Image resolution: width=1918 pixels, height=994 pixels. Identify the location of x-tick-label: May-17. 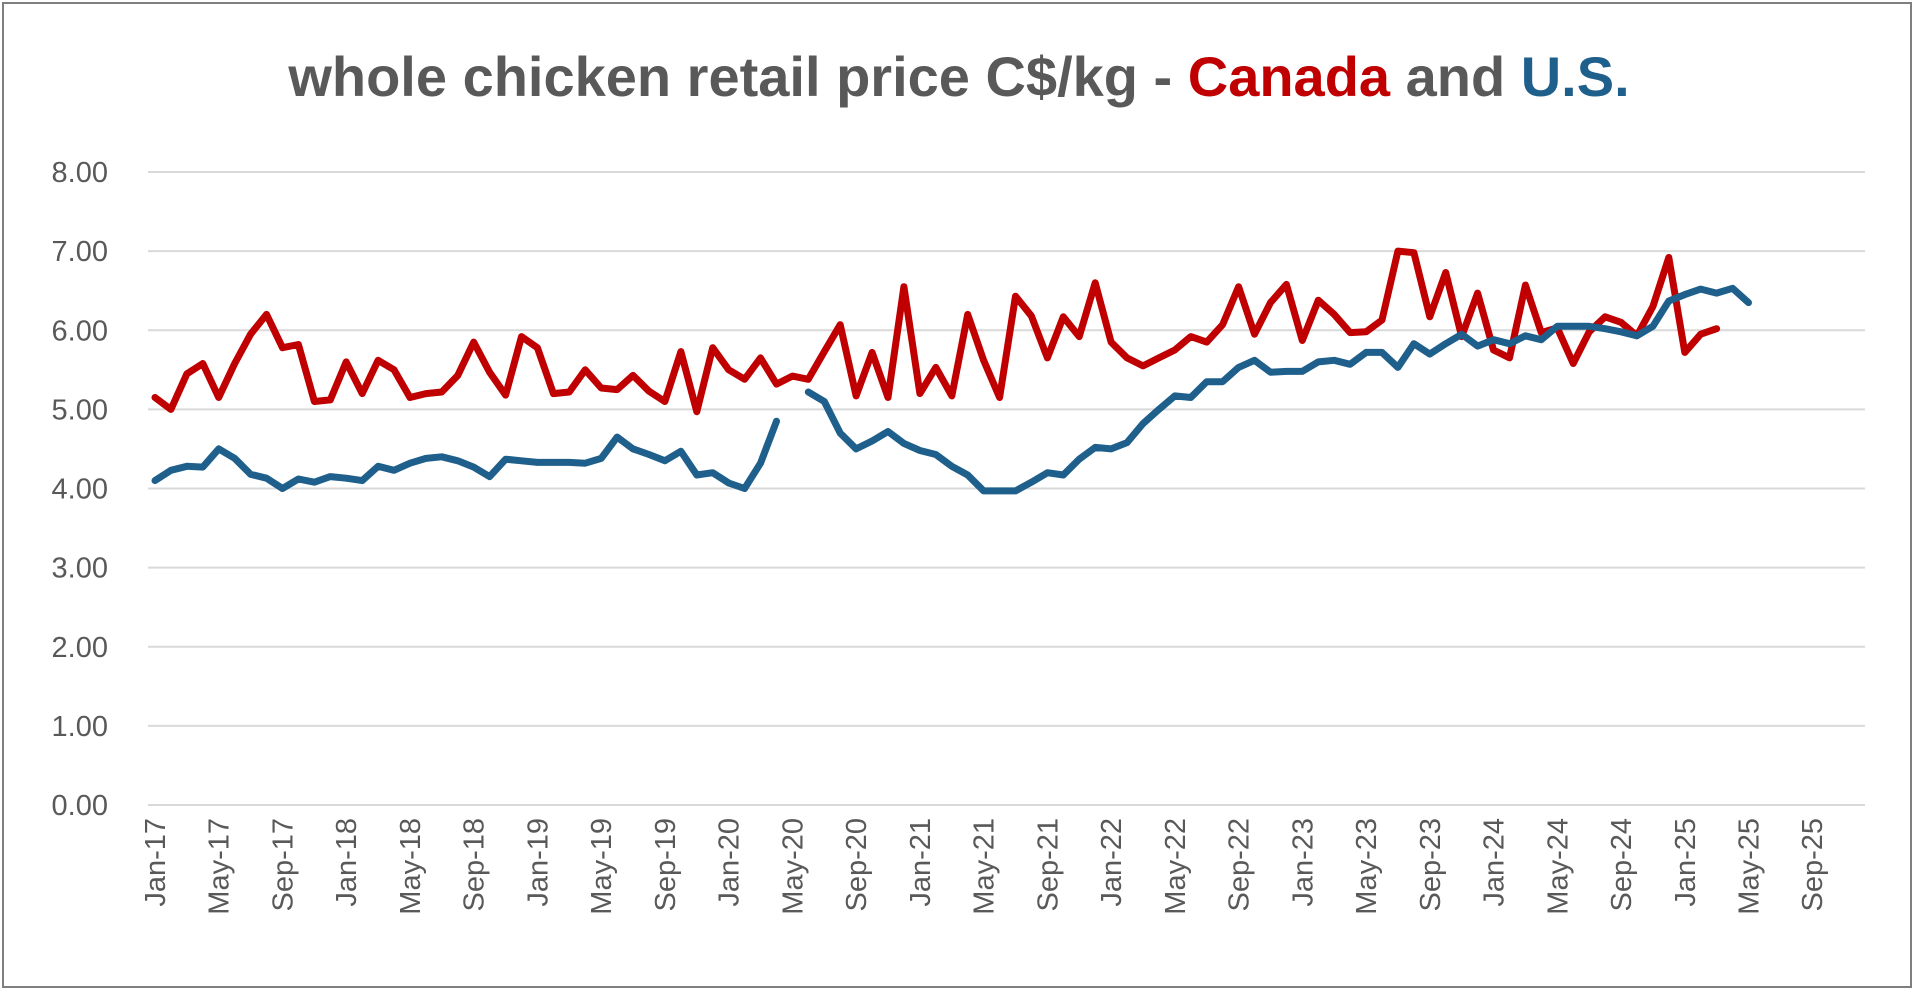
(220, 866).